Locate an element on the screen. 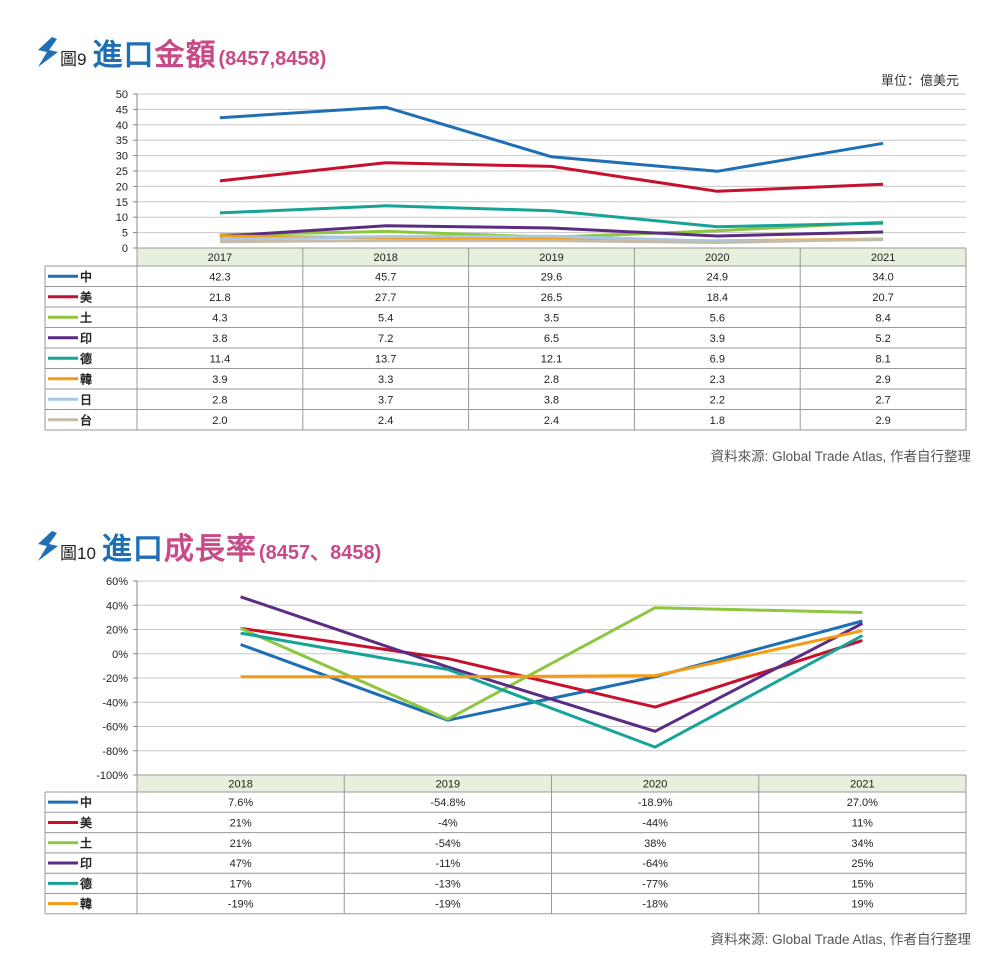 This screenshot has height=957, width=991. chart1-data-label: 7.2 is located at coordinates (385, 339).